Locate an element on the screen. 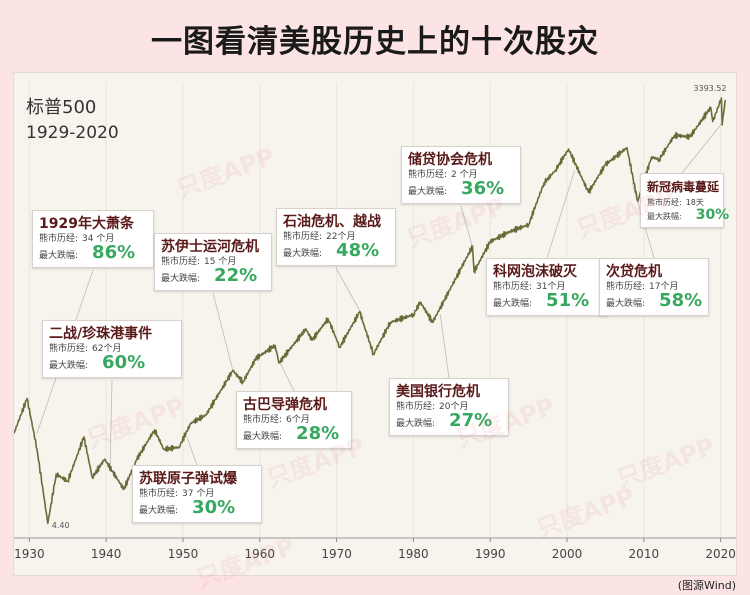 The width and height of the screenshot is (750, 595). event-callout: 新冠病毒蔓延 熊市历经: 18天 最大跌幅: 30% is located at coordinates (684, 200).